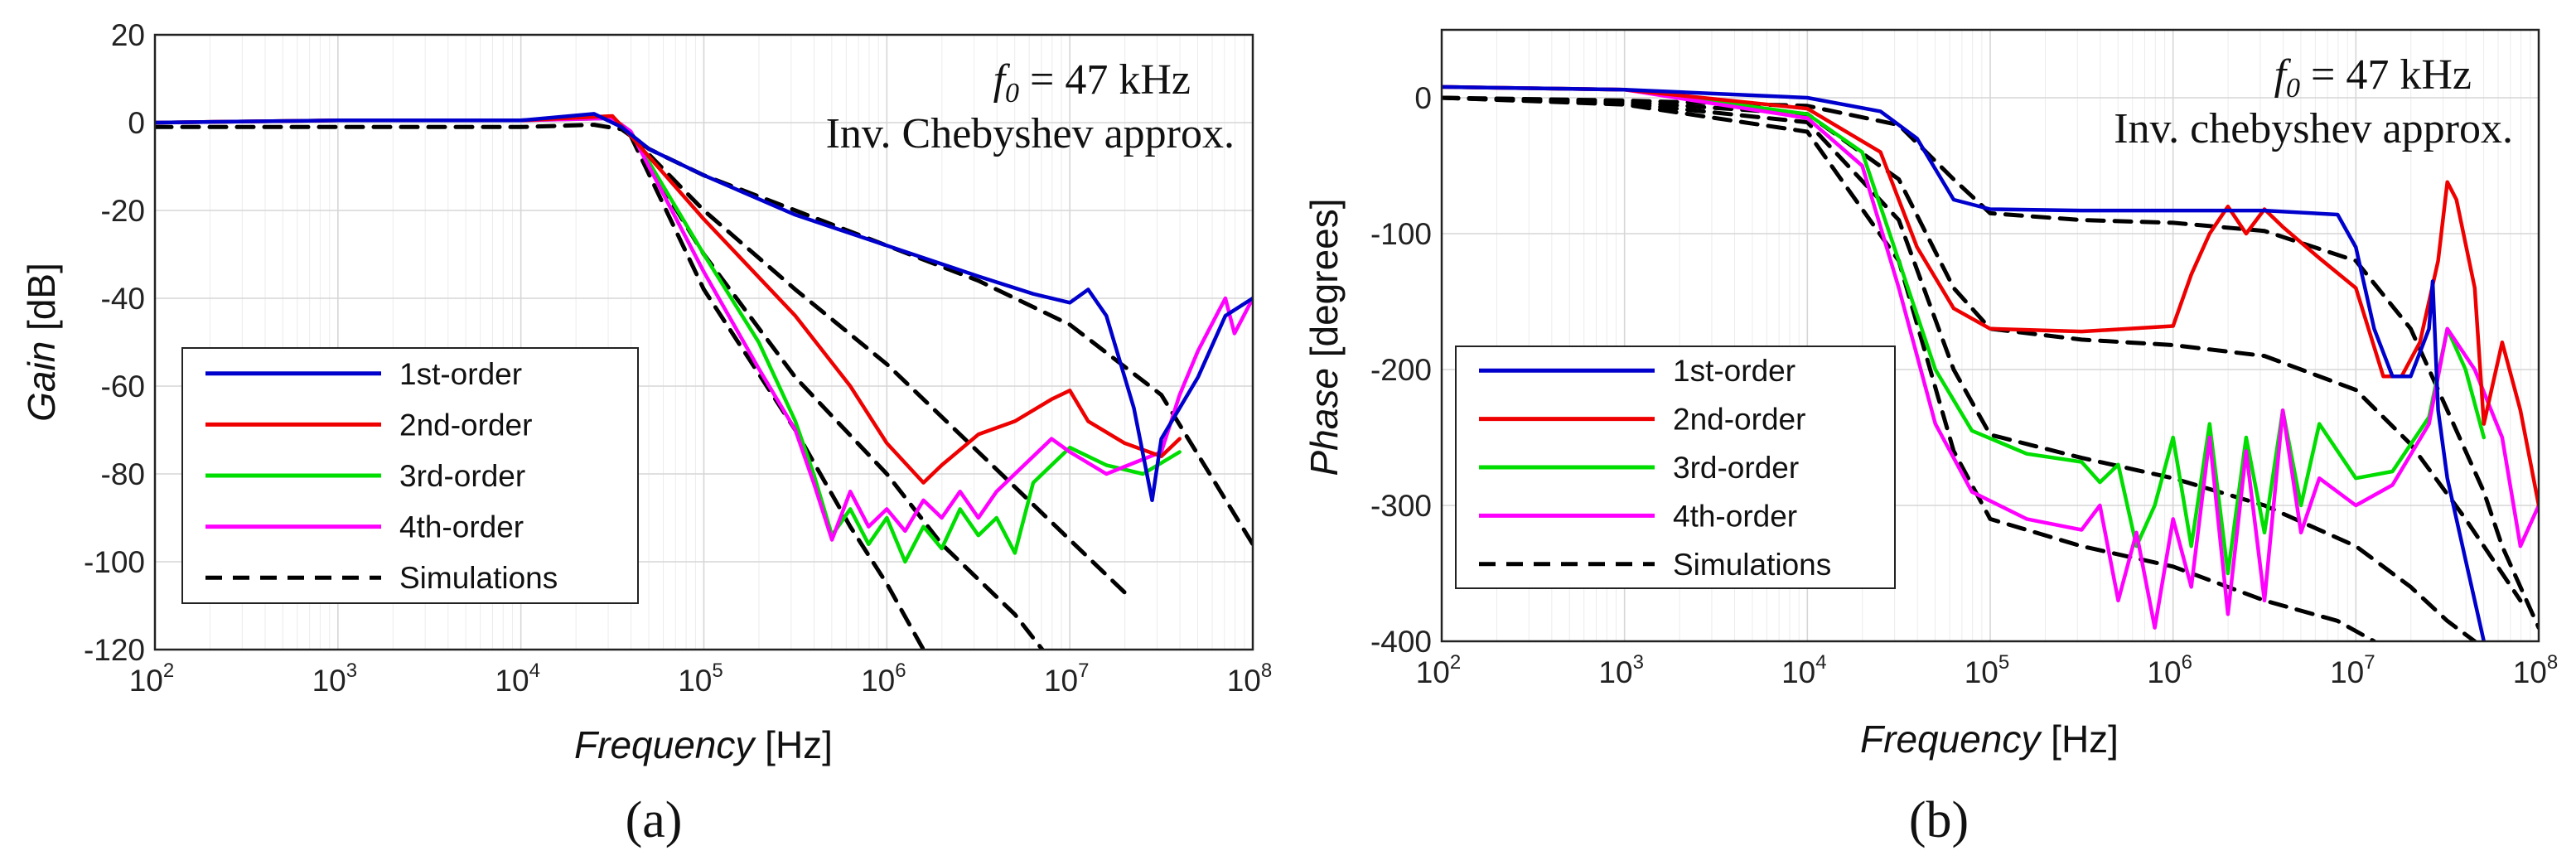  I want to click on gain-x-tick-label: 10⁷, so click(1067, 679).